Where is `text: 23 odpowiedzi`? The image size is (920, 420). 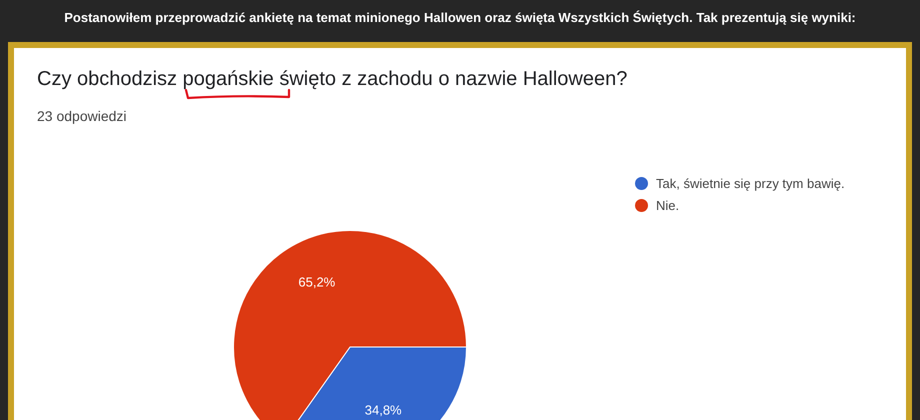
text: 23 odpowiedzi is located at coordinates (82, 116).